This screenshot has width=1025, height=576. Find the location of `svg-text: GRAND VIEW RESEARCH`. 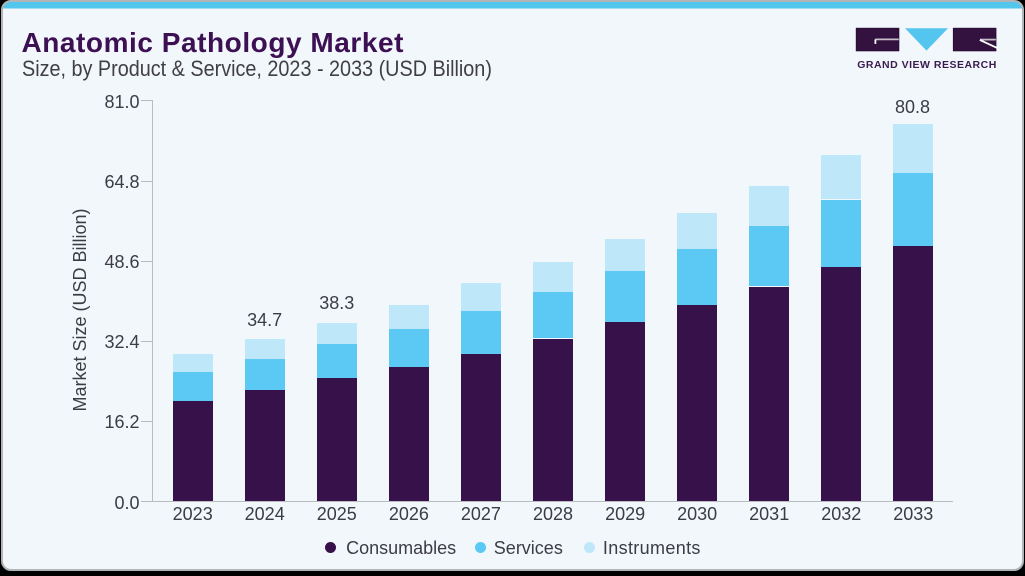

svg-text: GRAND VIEW RESEARCH is located at coordinates (927, 65).